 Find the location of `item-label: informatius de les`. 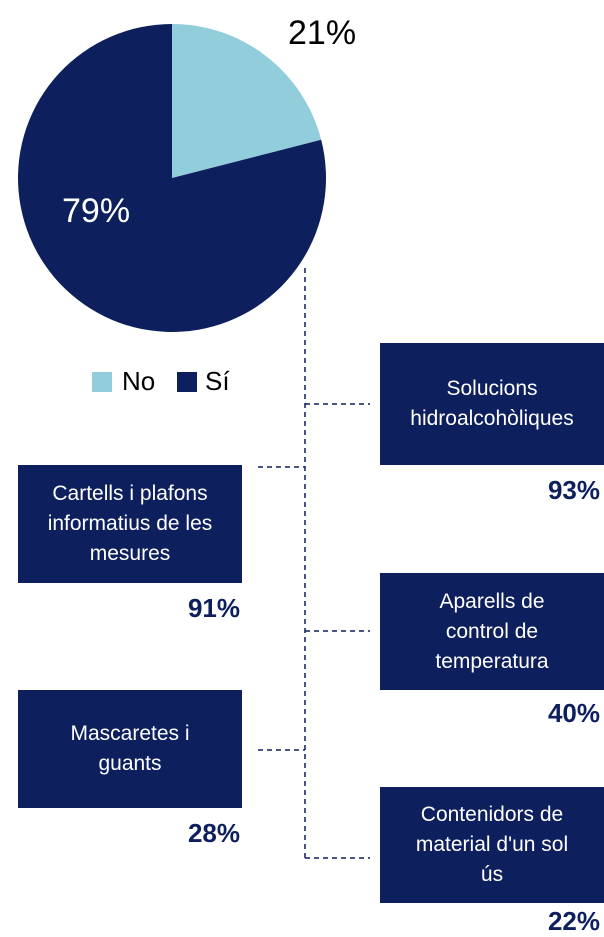

item-label: informatius de les is located at coordinates (130, 523).